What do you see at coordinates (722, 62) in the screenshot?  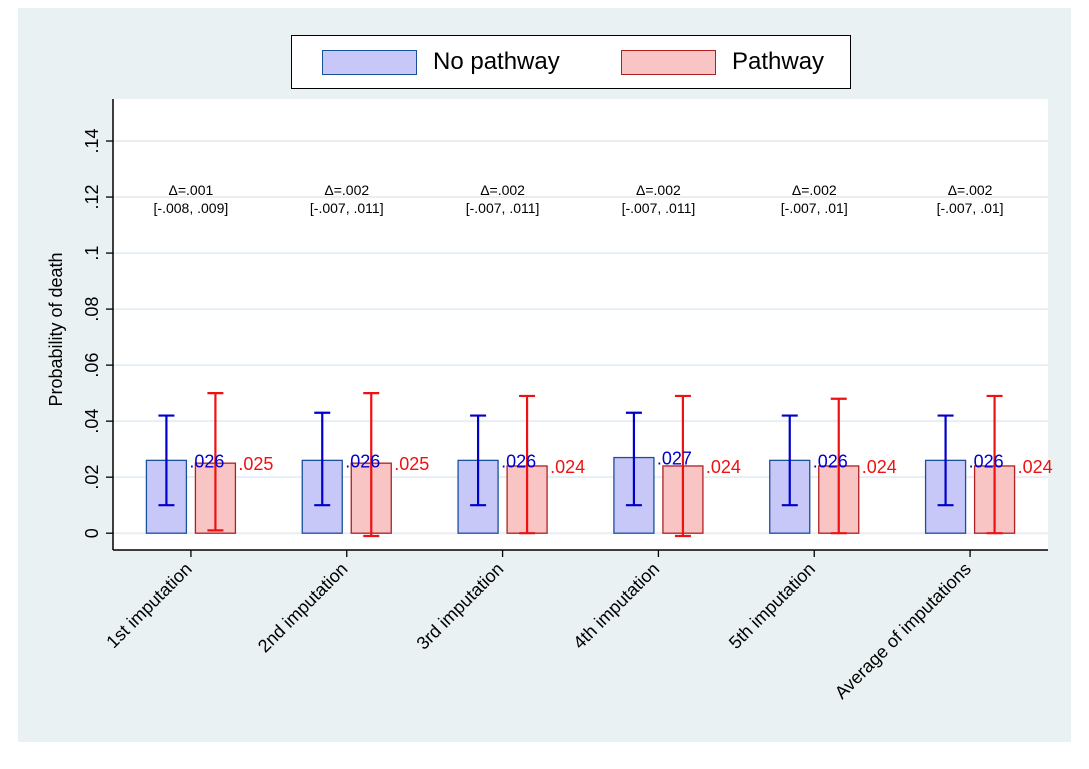 I see `legend-item-pathway: Pathway` at bounding box center [722, 62].